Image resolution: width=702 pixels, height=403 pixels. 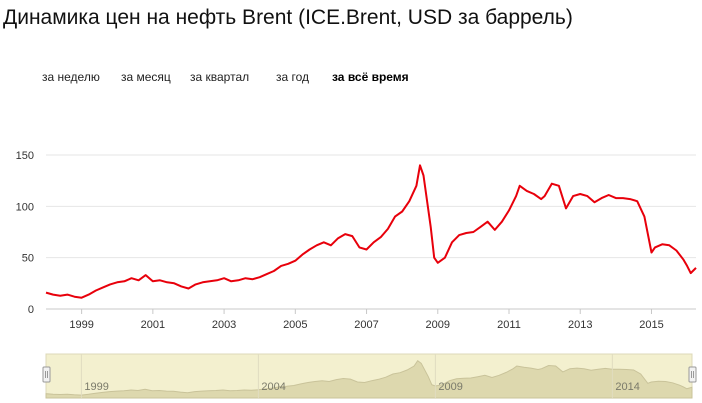 What do you see at coordinates (81, 325) in the screenshot?
I see `x-tick-label: 1999` at bounding box center [81, 325].